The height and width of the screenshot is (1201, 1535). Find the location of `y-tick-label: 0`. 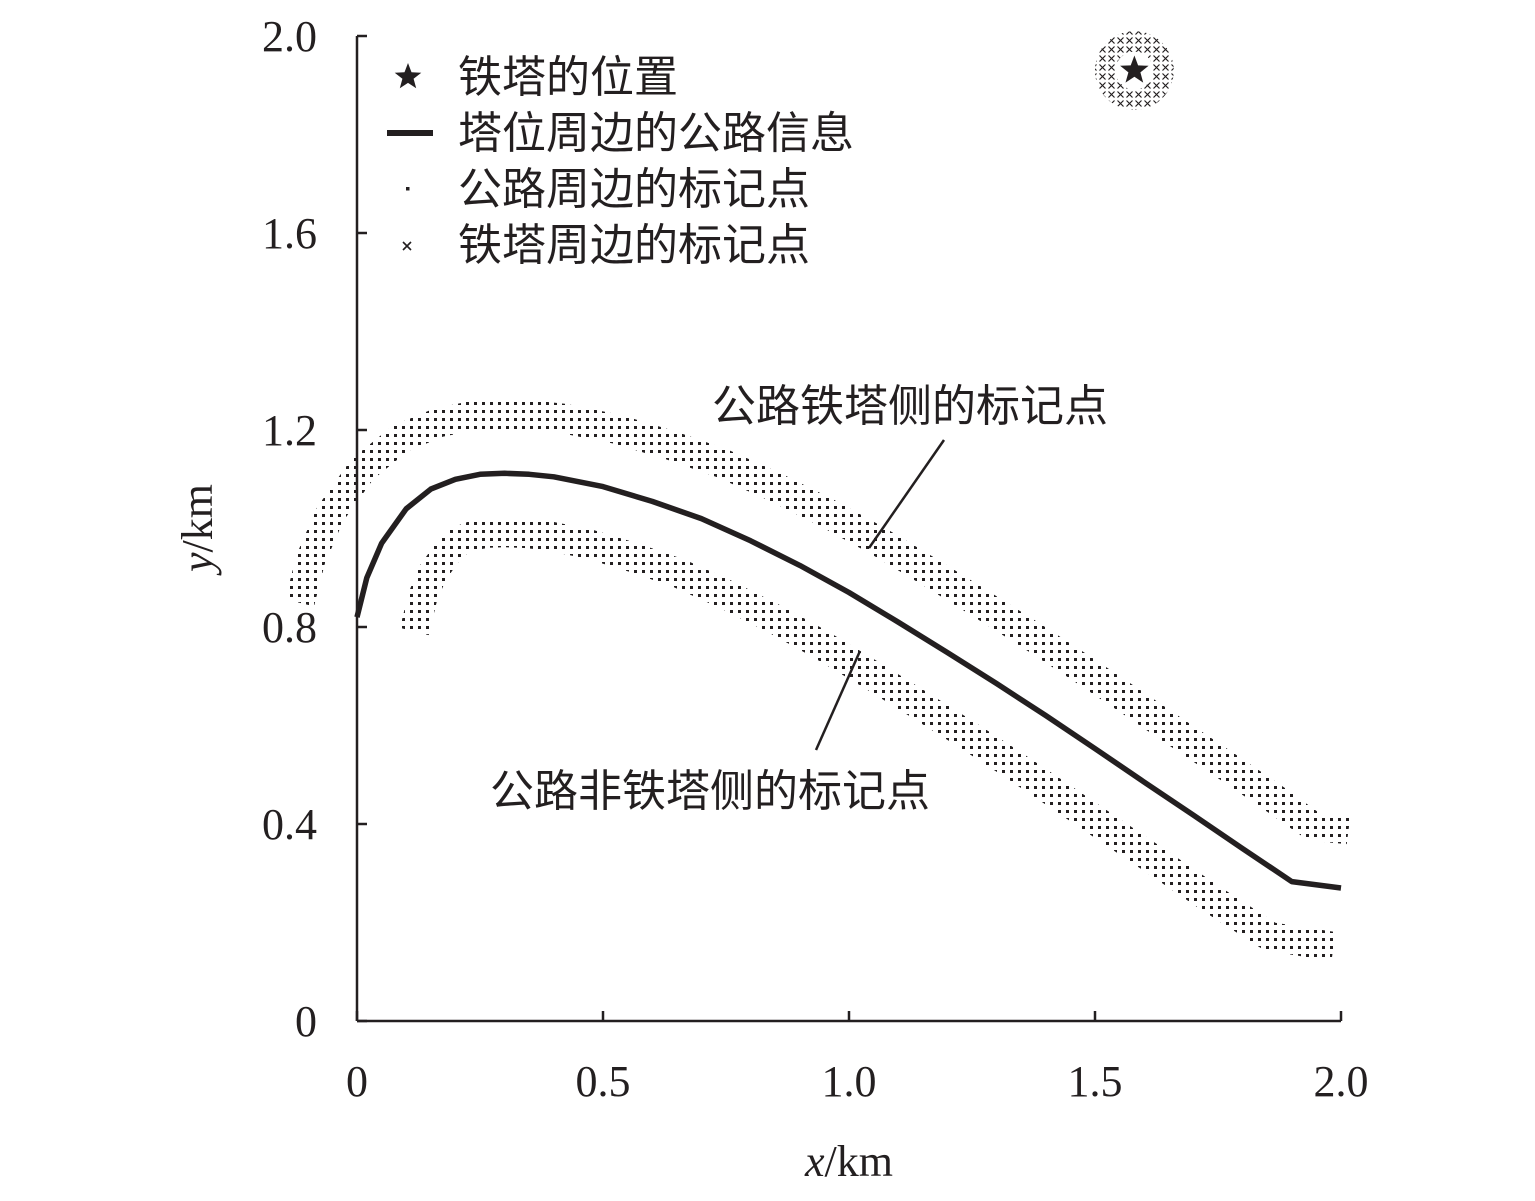

y-tick-label: 0 is located at coordinates (306, 1021).